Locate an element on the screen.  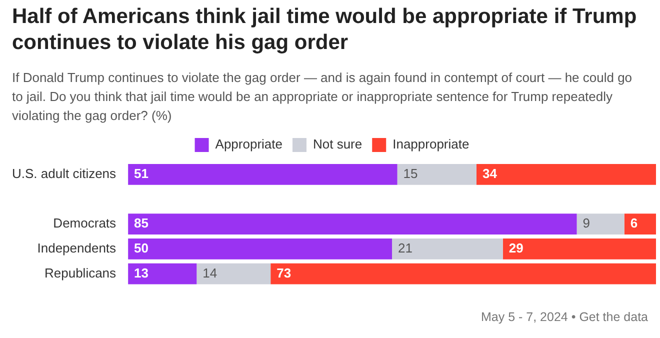
text: May 5 - 7, 2024 • Get the data is located at coordinates (564, 317).